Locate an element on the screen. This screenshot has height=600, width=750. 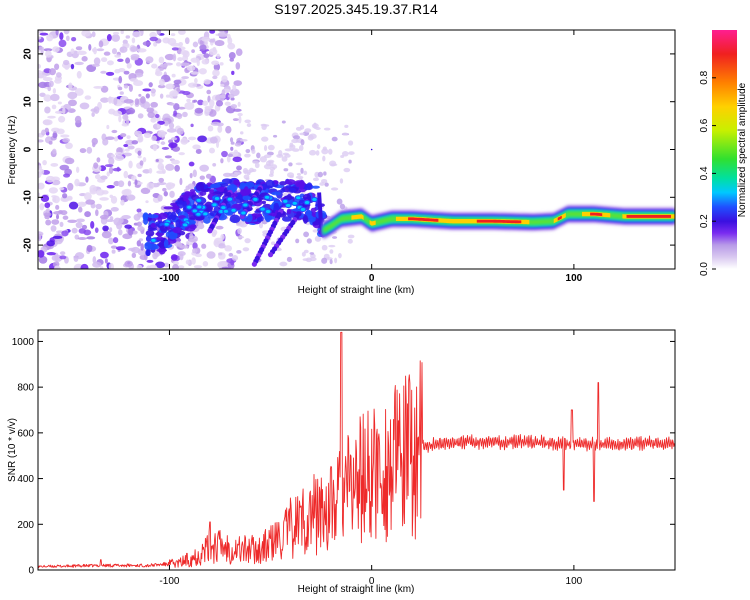
spec-ridge-peak is located at coordinates (423, 219).